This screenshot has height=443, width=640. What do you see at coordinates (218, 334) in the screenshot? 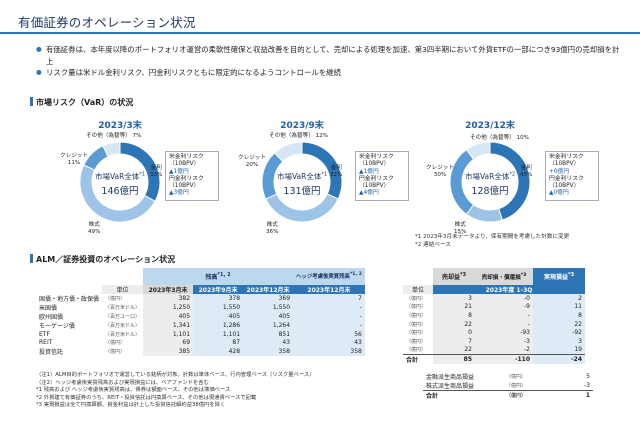
I see `value-sep: 1,101` at bounding box center [218, 334].